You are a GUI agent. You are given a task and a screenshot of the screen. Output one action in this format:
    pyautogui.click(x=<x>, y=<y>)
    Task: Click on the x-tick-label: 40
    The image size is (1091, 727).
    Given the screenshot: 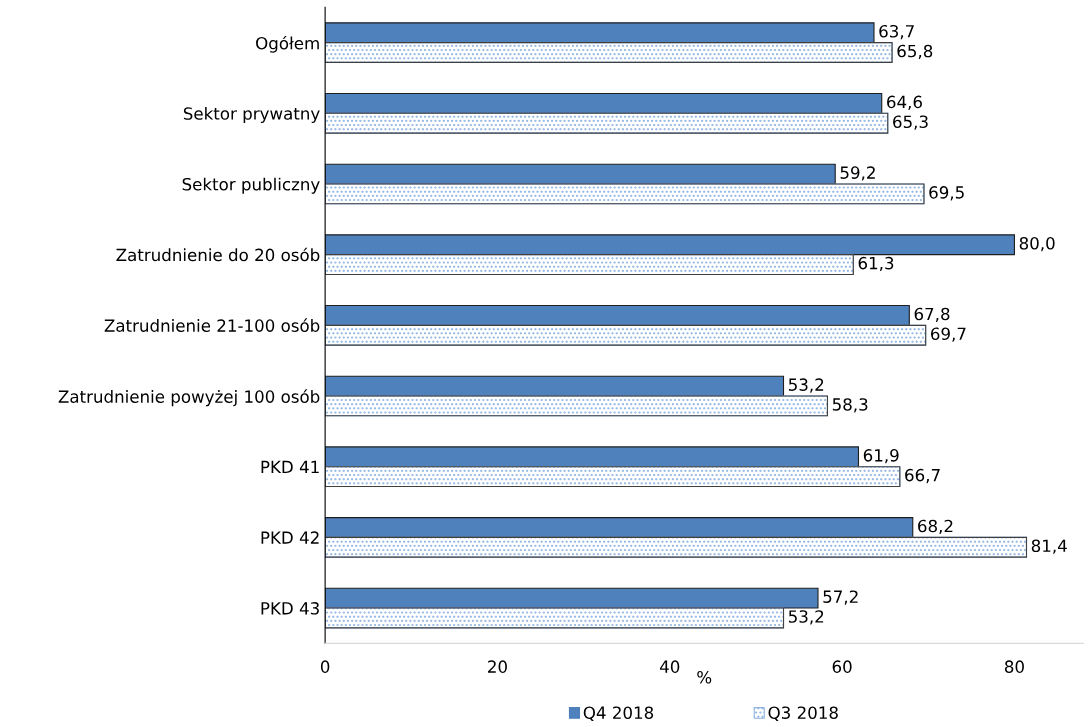 What is the action you would take?
    pyautogui.click(x=669, y=666)
    